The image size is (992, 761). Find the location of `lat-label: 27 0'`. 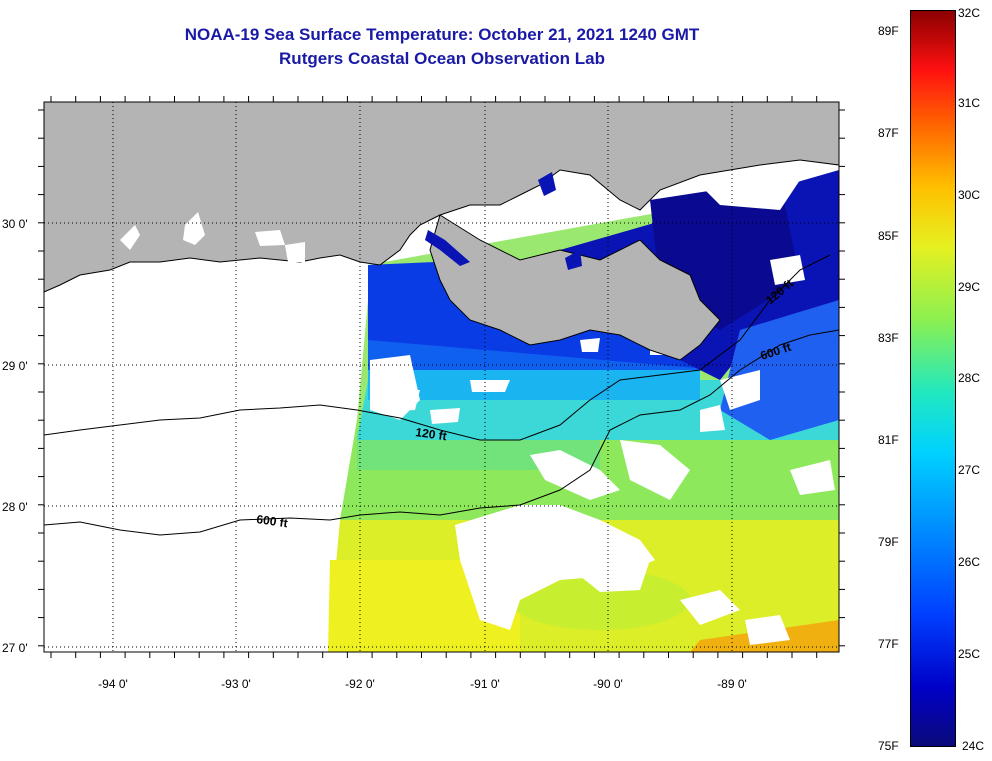

lat-label: 27 0' is located at coordinates (15, 648).